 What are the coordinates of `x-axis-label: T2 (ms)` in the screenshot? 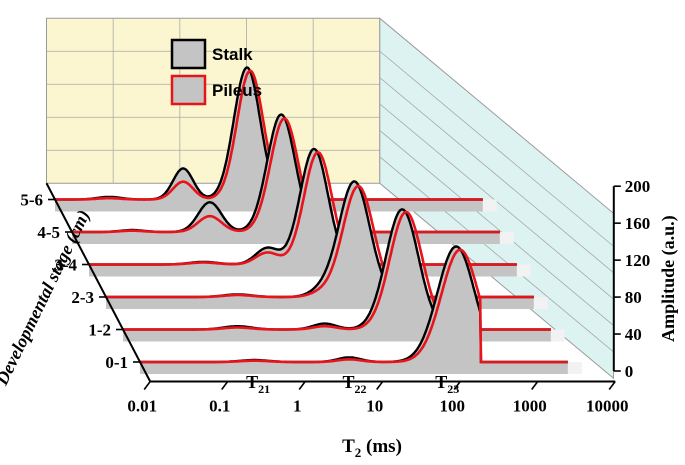 It's located at (372, 448).